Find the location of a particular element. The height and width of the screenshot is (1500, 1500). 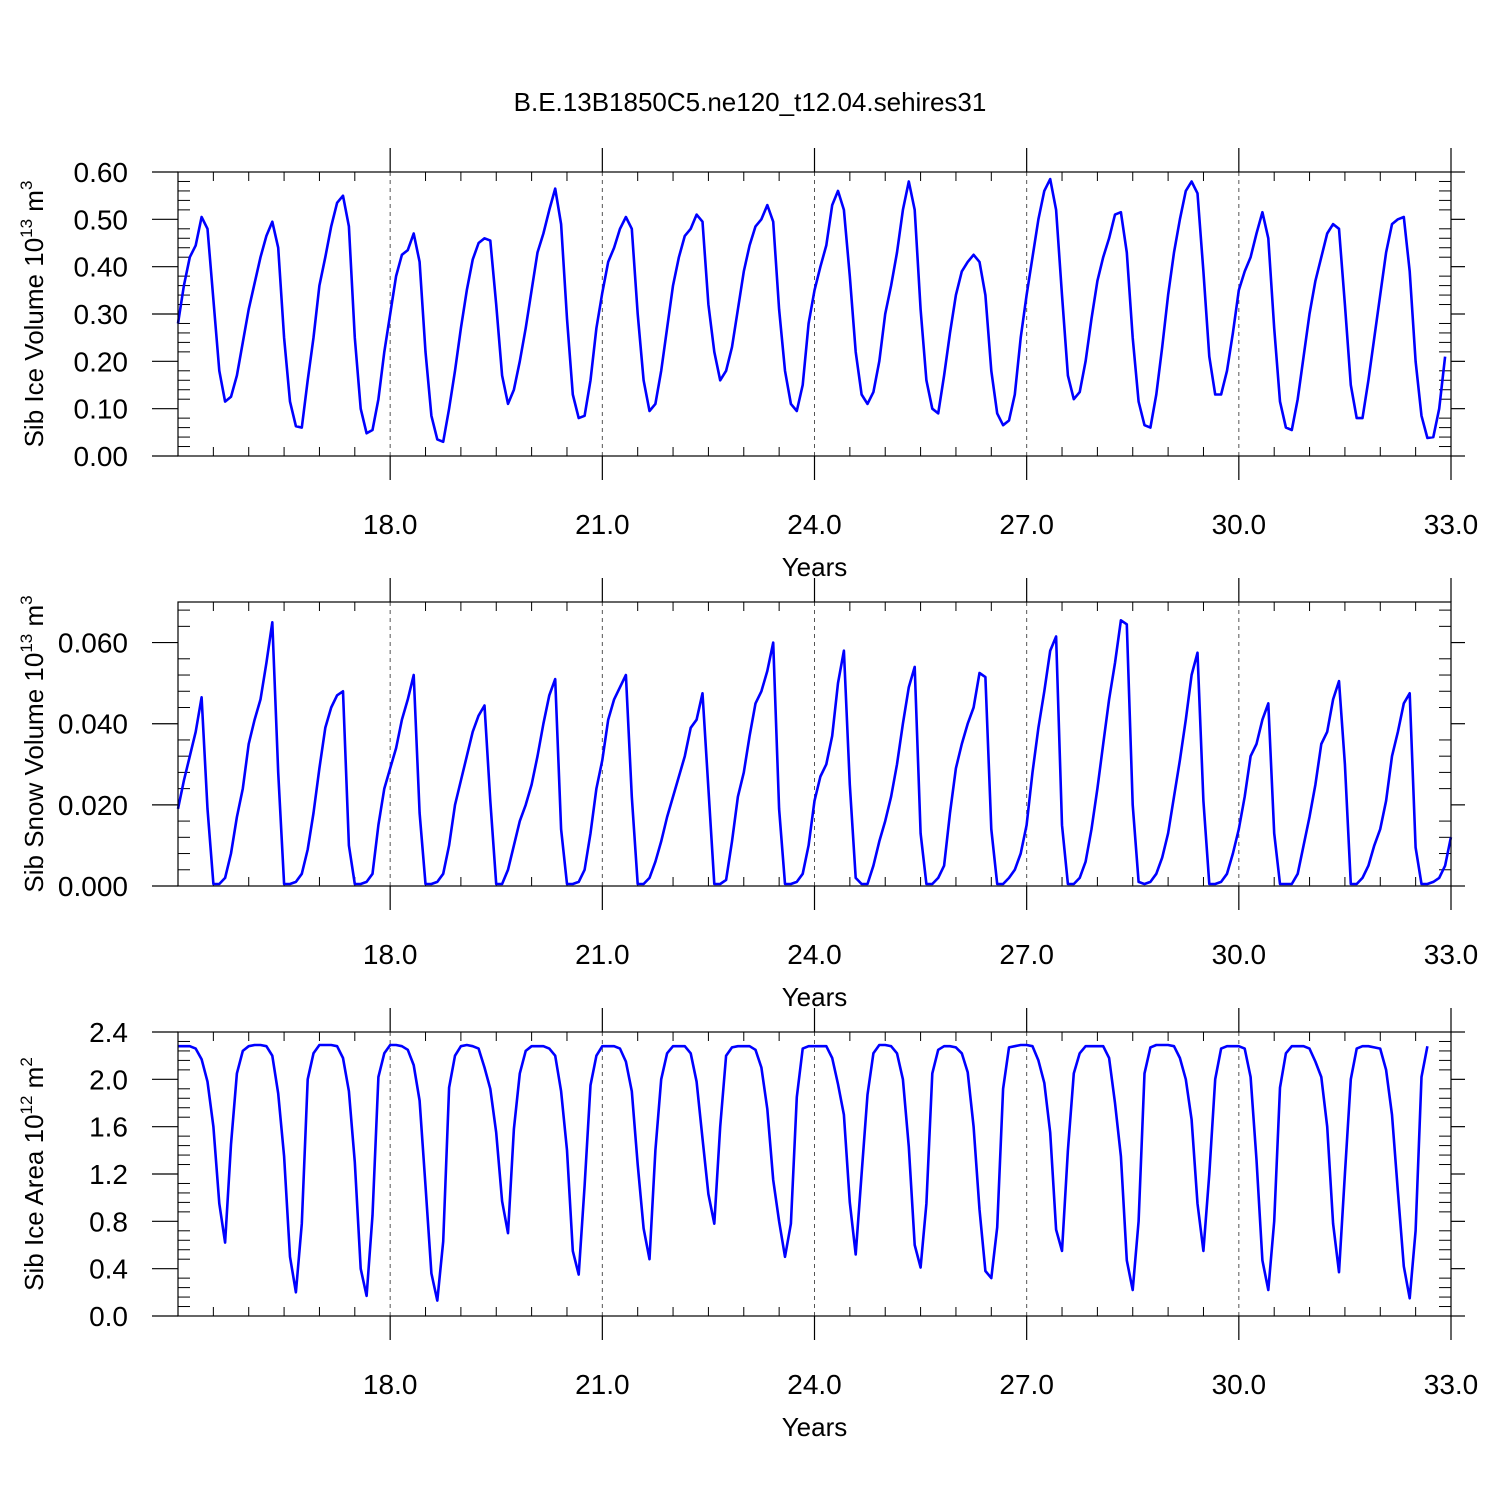

ice-area-x-tick-label: 24.0 is located at coordinates (814, 1384).